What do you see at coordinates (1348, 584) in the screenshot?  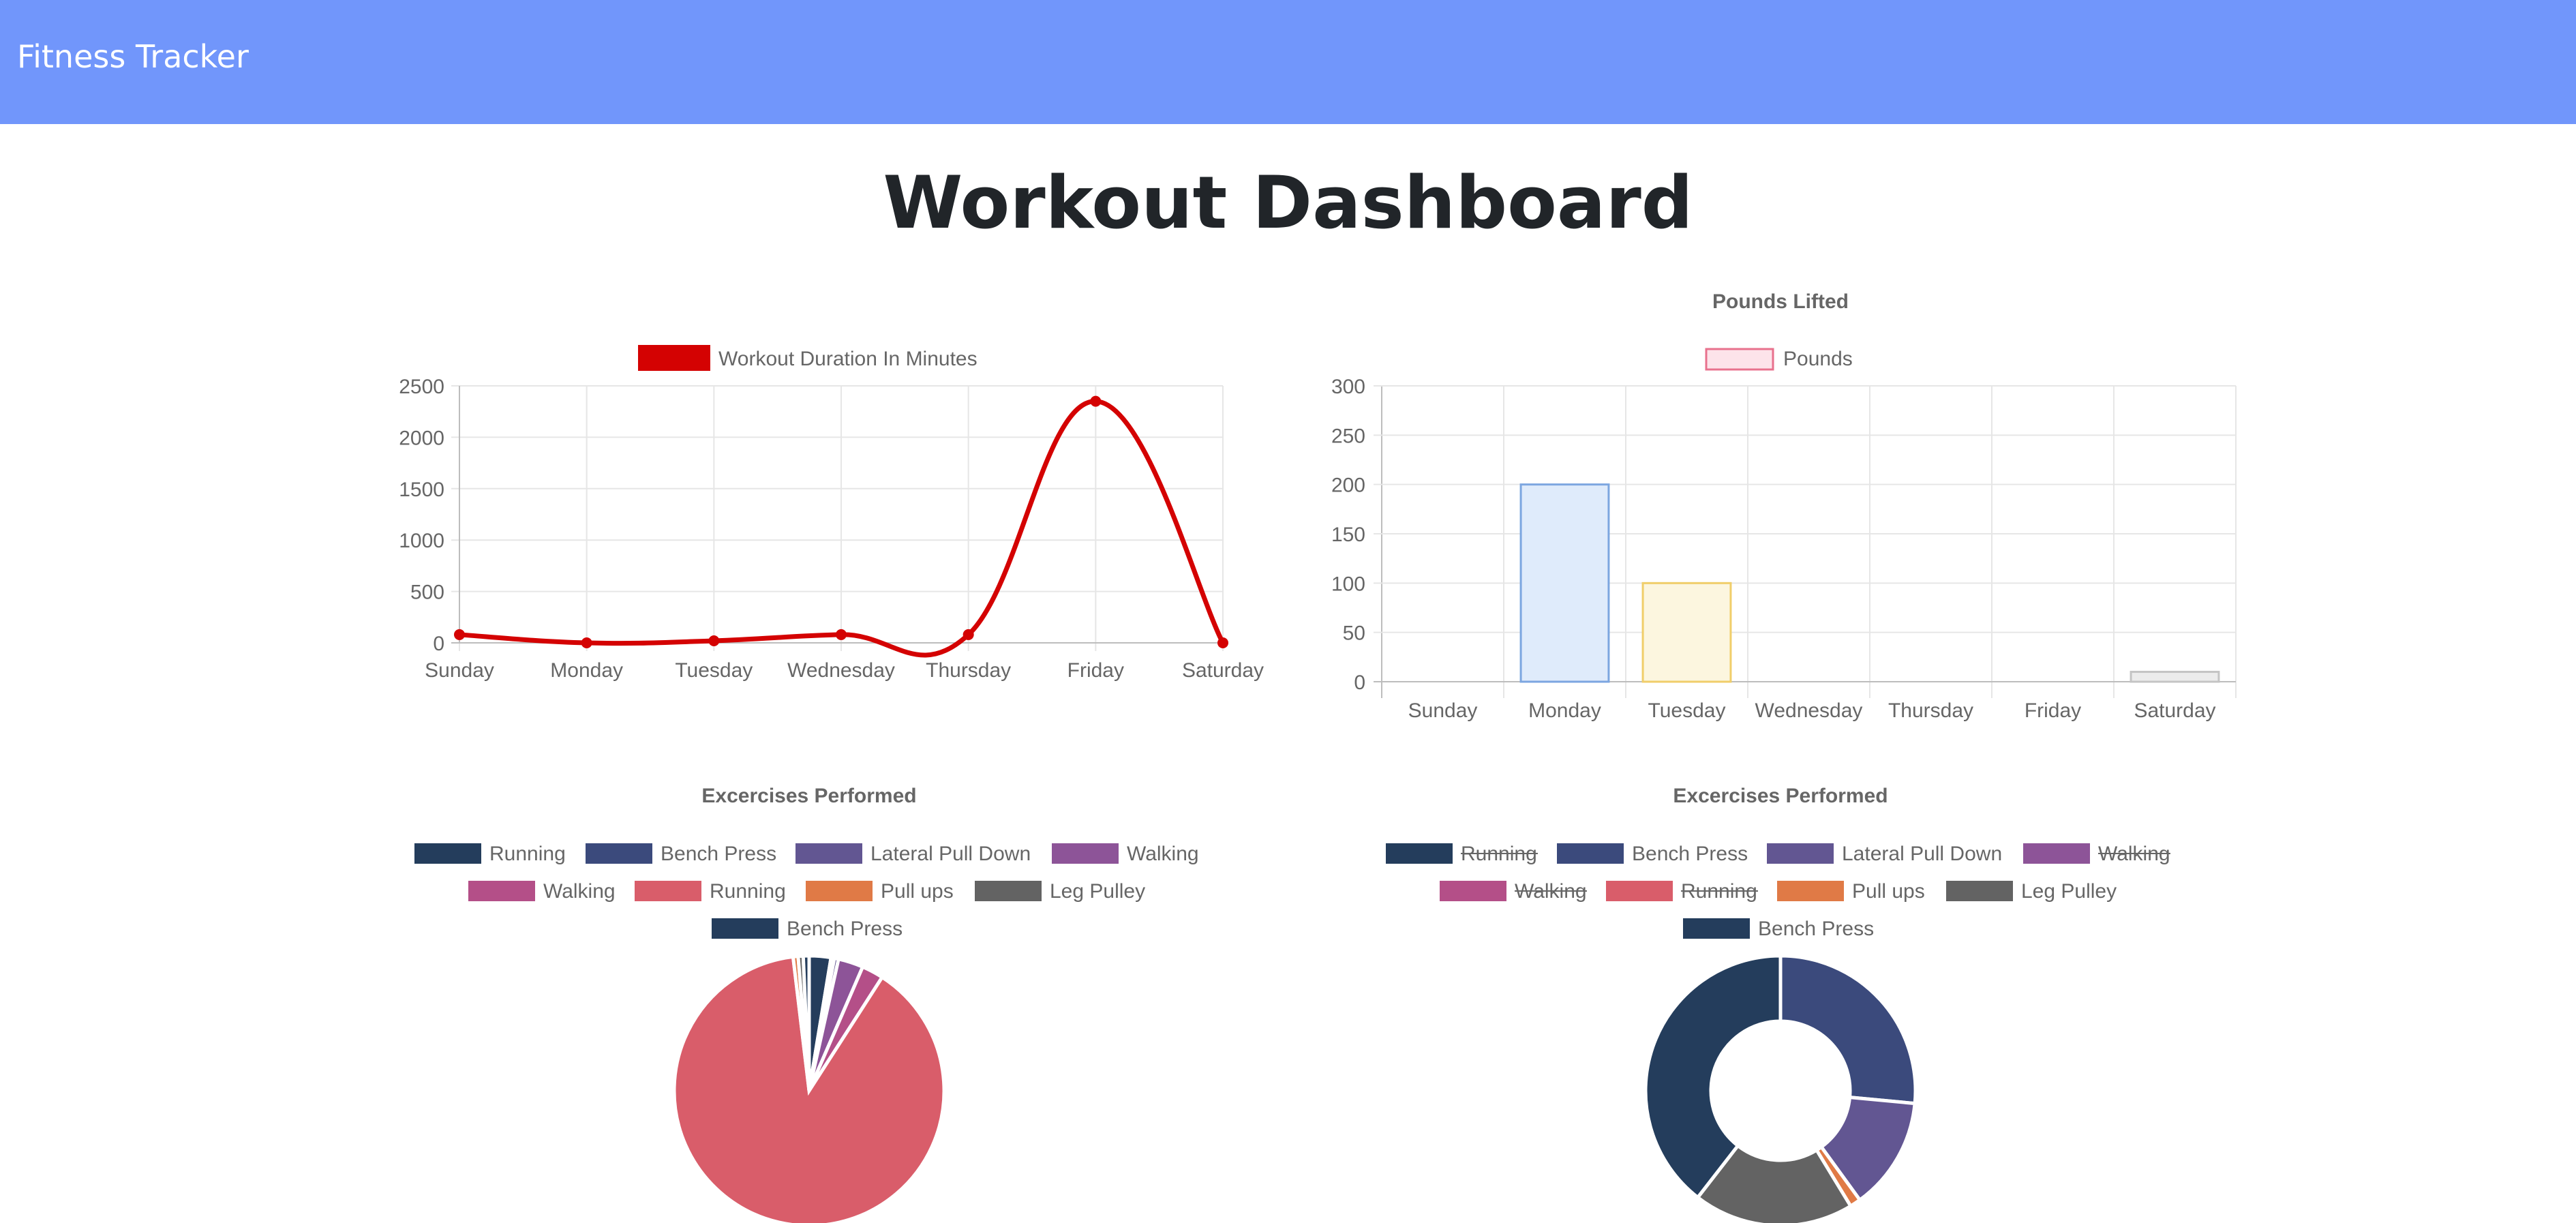 I see `y-tick-label: 100` at bounding box center [1348, 584].